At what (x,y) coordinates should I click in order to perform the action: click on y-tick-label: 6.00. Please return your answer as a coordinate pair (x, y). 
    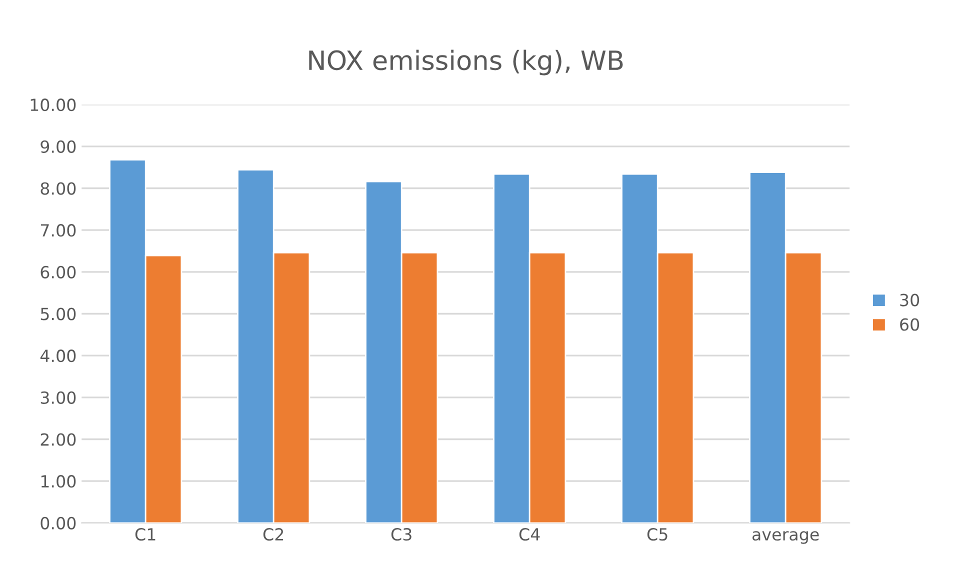
    Looking at the image, I should click on (58, 272).